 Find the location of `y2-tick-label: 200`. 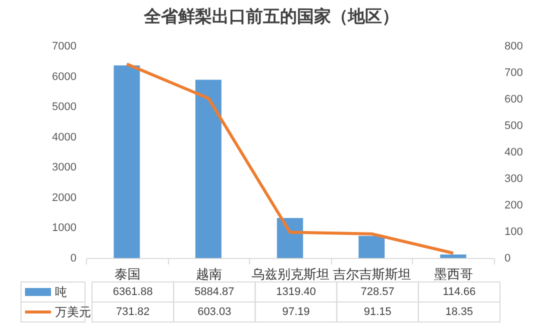

y2-tick-label: 200 is located at coordinates (513, 206).